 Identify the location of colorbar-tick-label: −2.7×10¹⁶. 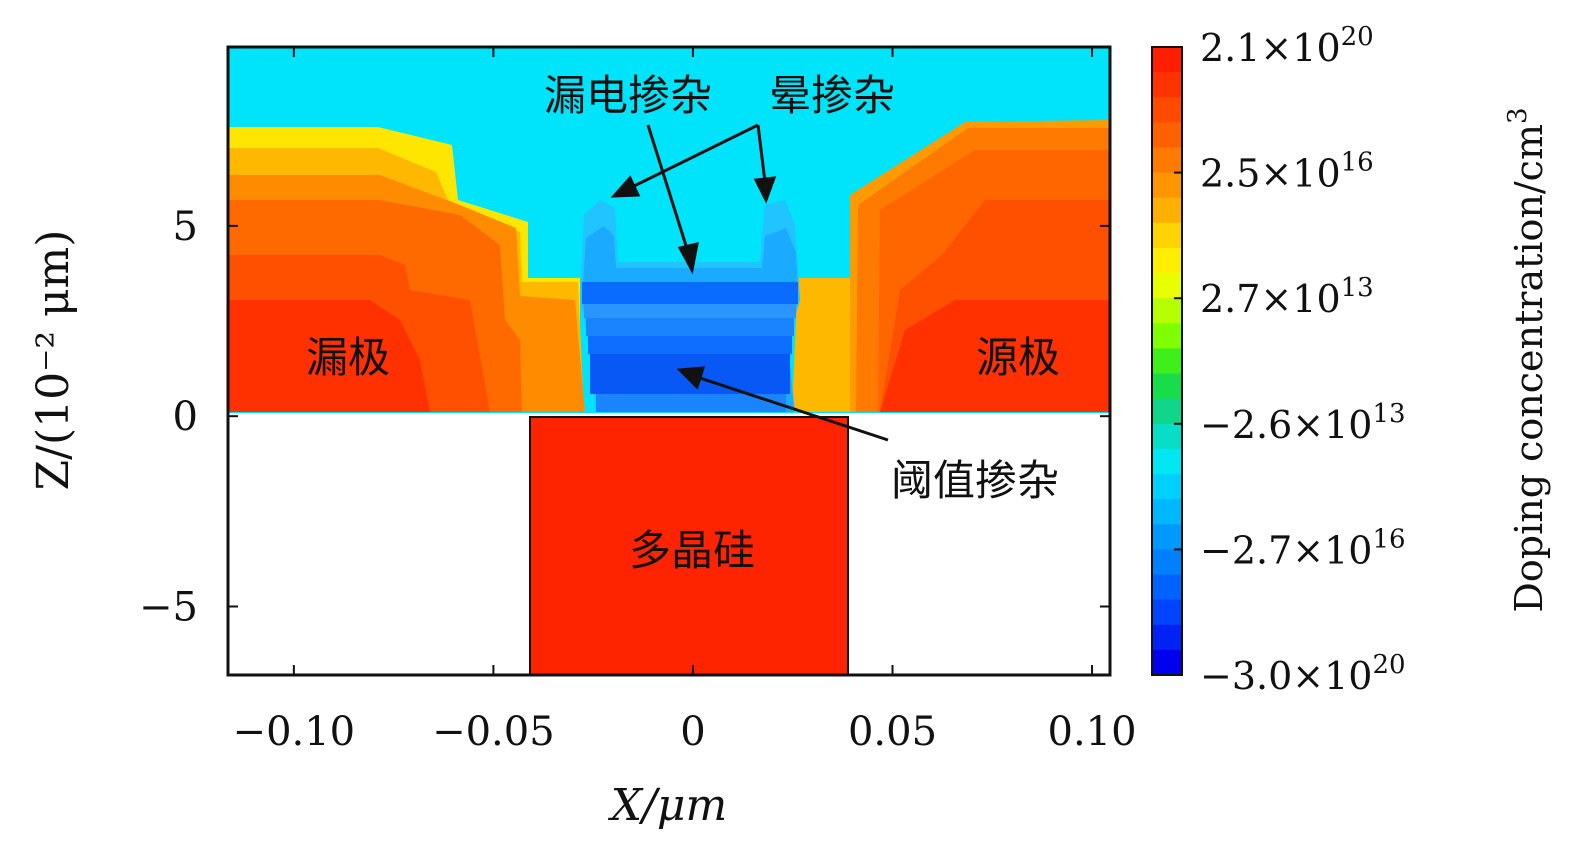
(1303, 548).